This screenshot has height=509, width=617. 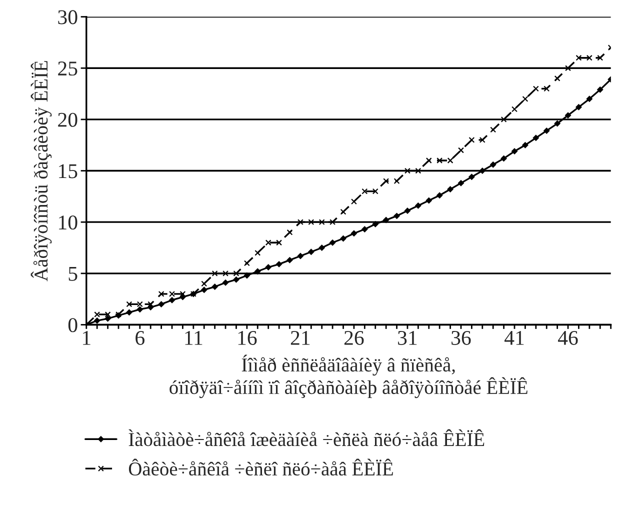 I want to click on x-tick-label: 6, so click(x=140, y=337).